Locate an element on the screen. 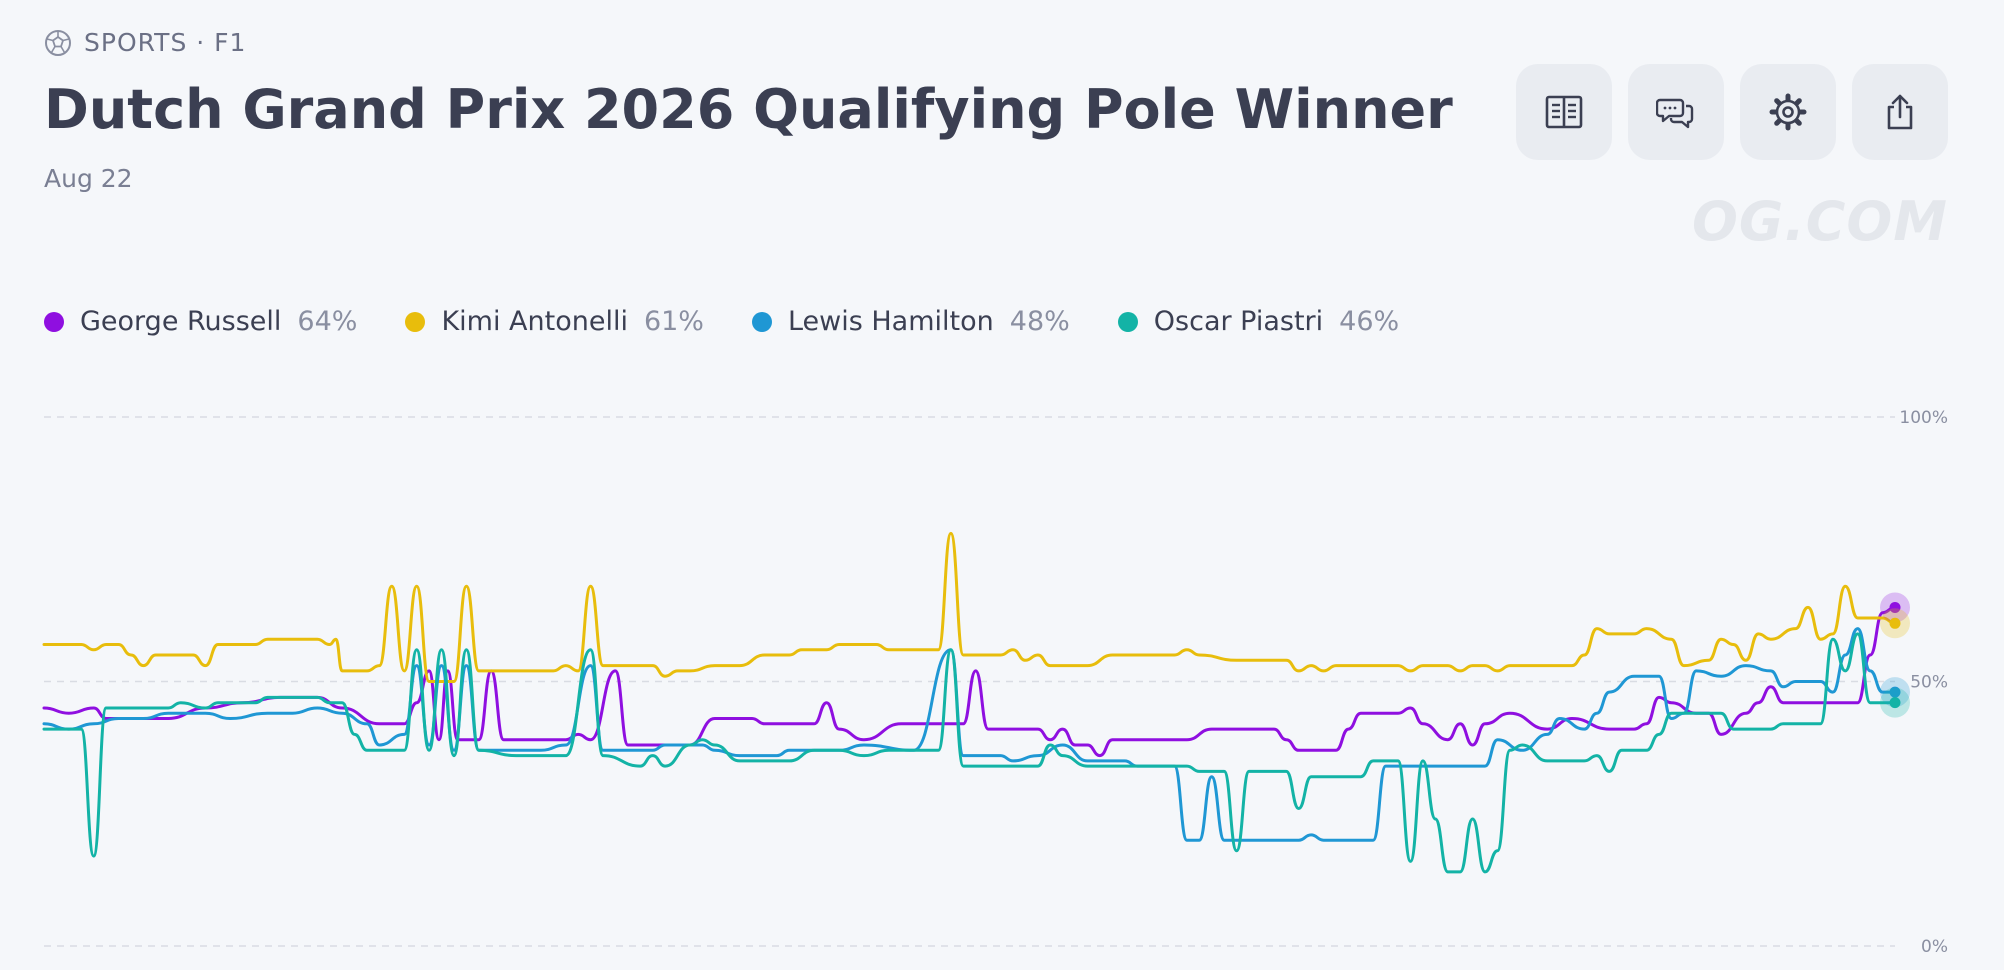  legend-item-antonelli: Kimi Antonelli 61% is located at coordinates (554, 321).